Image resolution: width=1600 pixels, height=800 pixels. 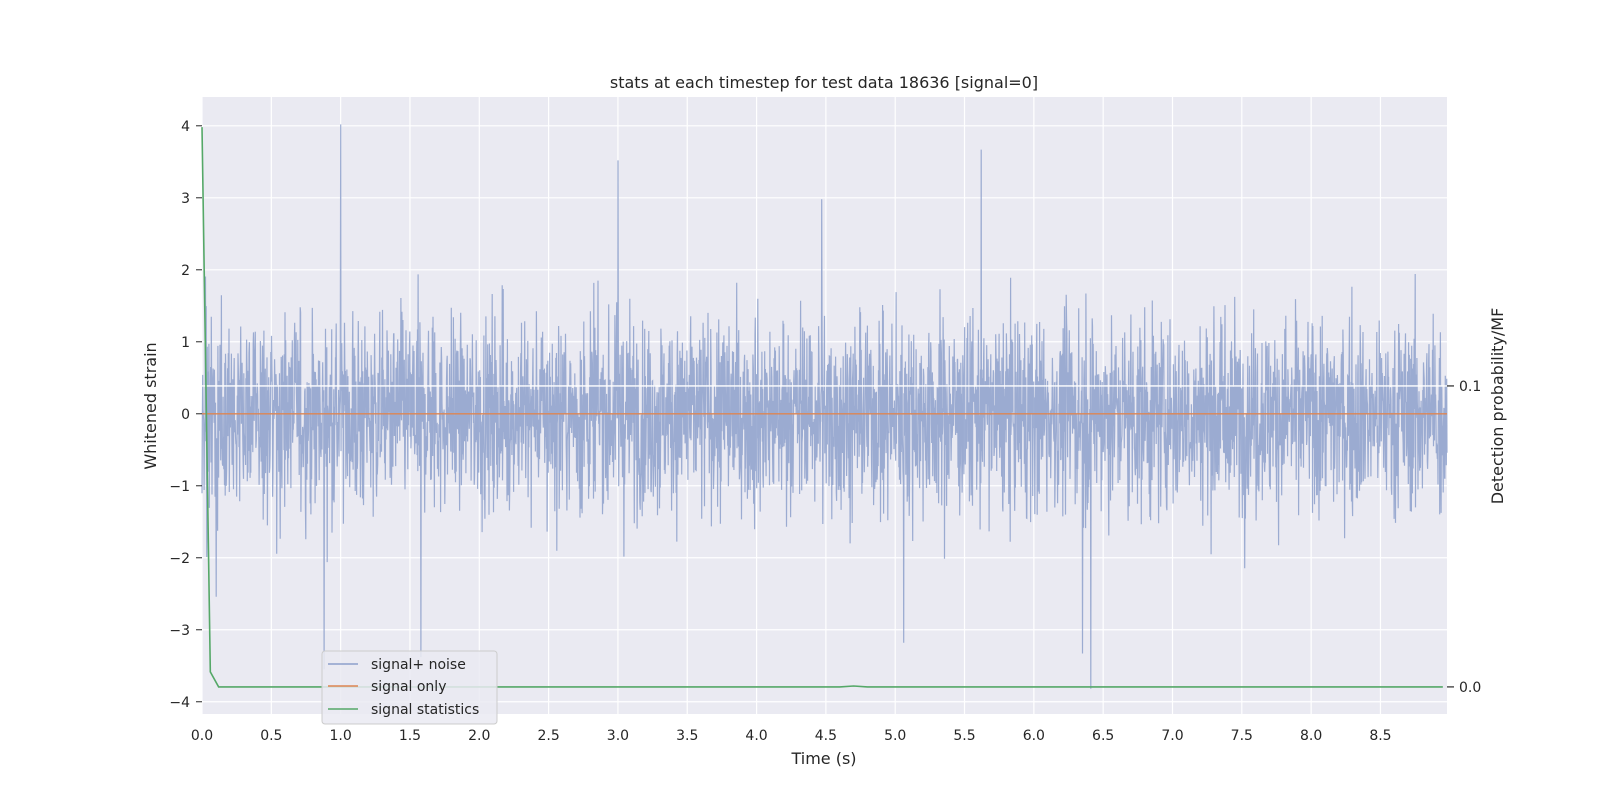 What do you see at coordinates (1103, 736) in the screenshot?
I see `x-tick-label: 6.5` at bounding box center [1103, 736].